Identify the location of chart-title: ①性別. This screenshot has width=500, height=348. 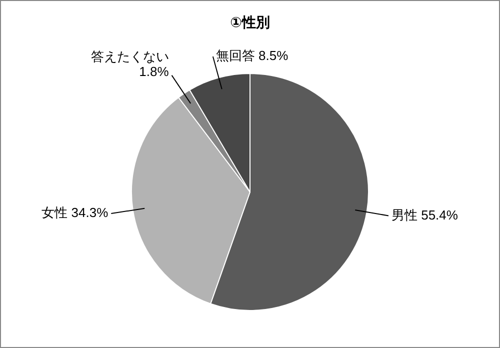
(250, 22).